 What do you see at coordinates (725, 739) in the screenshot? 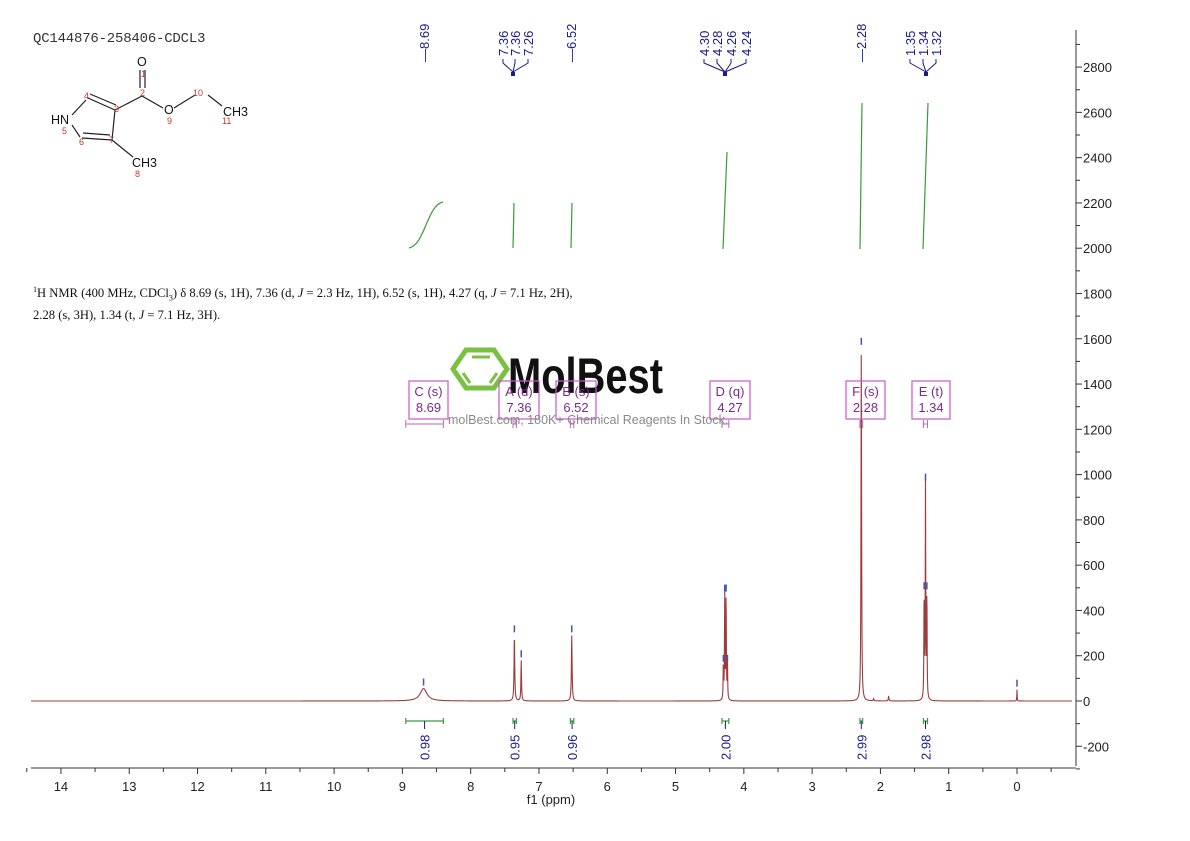
I see `integral-region: 2.00` at bounding box center [725, 739].